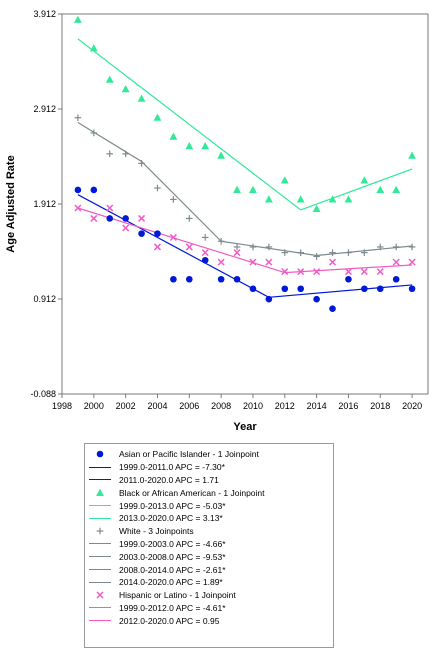 The height and width of the screenshot is (660, 440). Describe the element at coordinates (44, 204) in the screenshot. I see `y-tick-label: 1.912` at that location.